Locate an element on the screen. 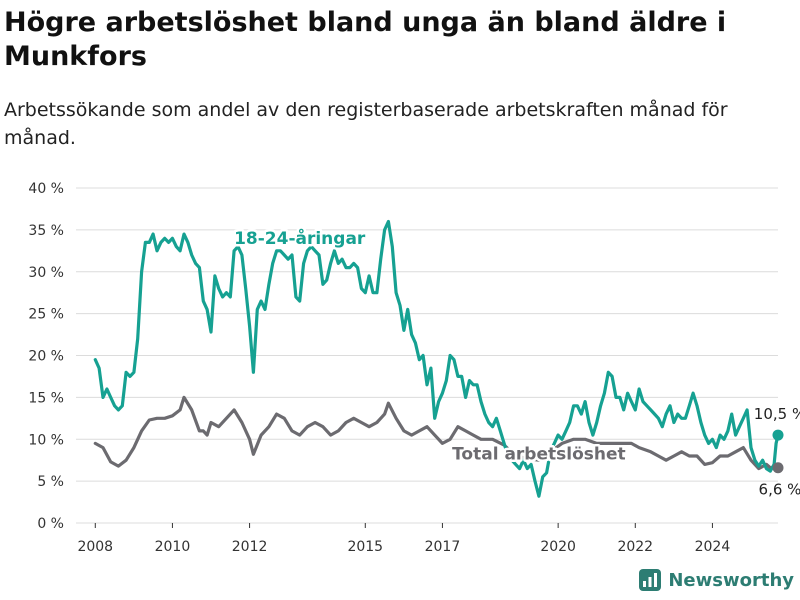 The height and width of the screenshot is (600, 800). y-tick-label: 20 % is located at coordinates (46, 357).